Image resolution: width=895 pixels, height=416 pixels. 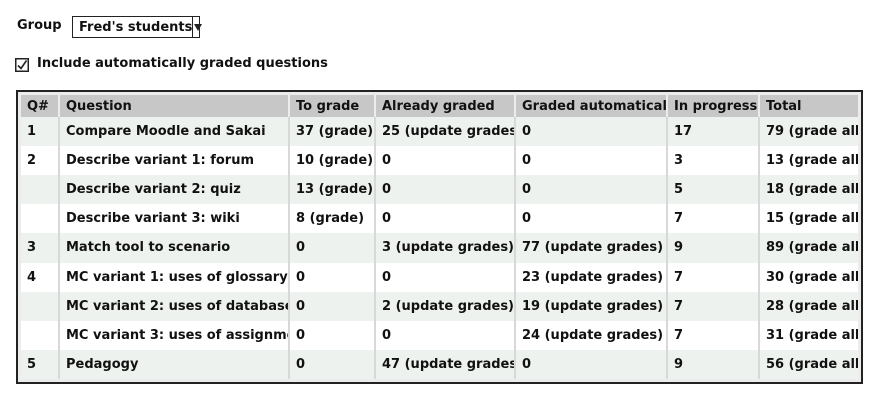 What do you see at coordinates (173, 219) in the screenshot?
I see `cell-question: Describe variant 3: wiki` at bounding box center [173, 219].